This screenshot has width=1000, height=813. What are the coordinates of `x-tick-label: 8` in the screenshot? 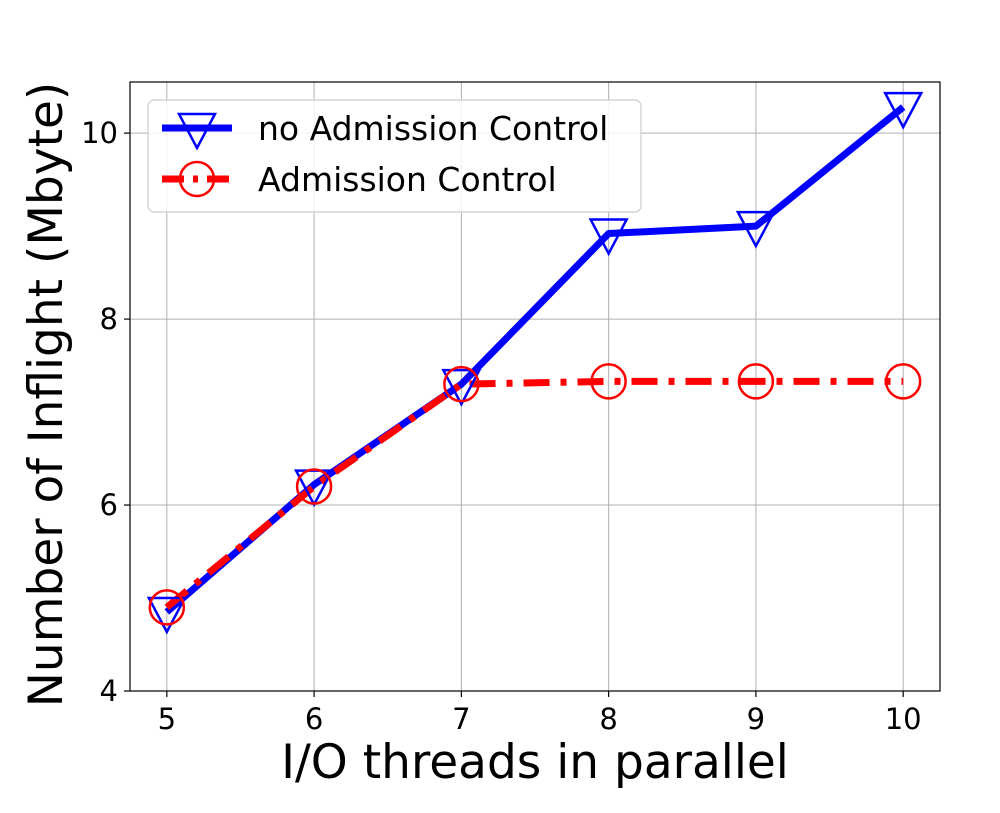 It's located at (608, 719).